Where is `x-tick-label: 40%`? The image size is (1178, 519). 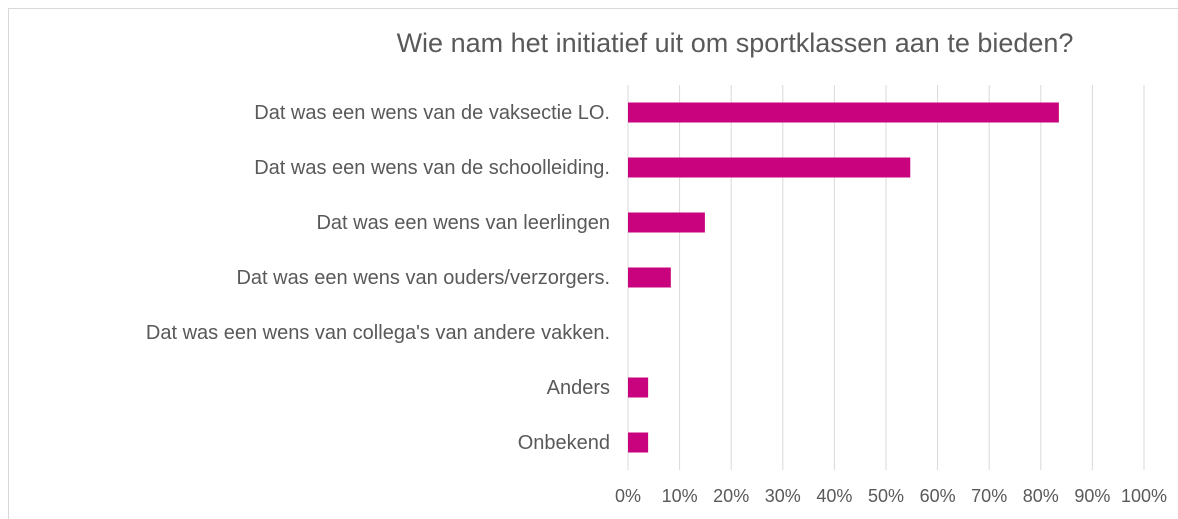 x-tick-label: 40% is located at coordinates (834, 496).